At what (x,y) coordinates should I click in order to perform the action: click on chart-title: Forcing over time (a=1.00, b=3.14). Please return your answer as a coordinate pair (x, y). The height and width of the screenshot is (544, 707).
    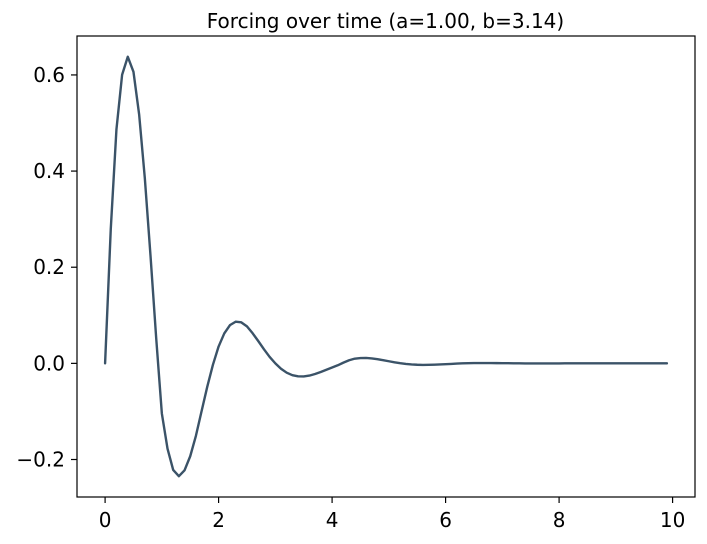
    Looking at the image, I should click on (385, 21).